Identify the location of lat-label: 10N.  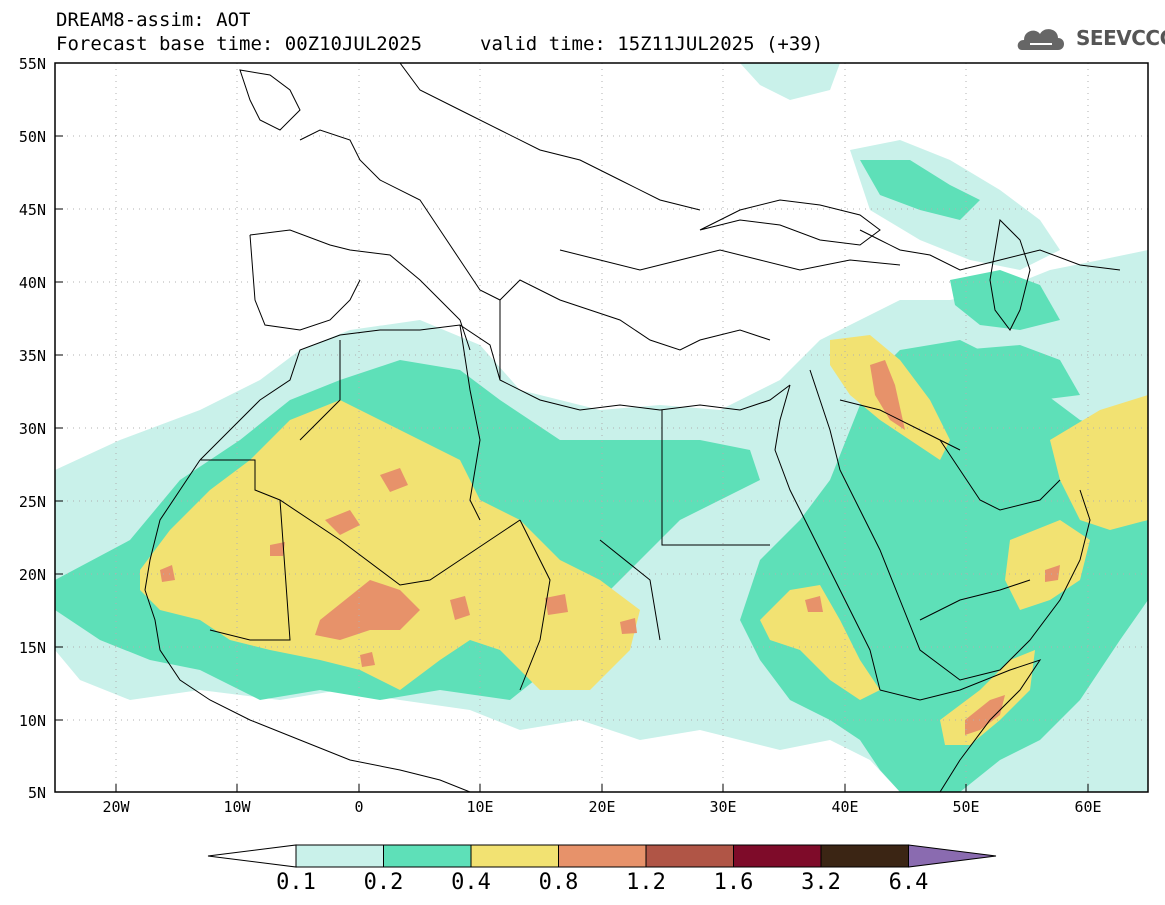
(32, 721).